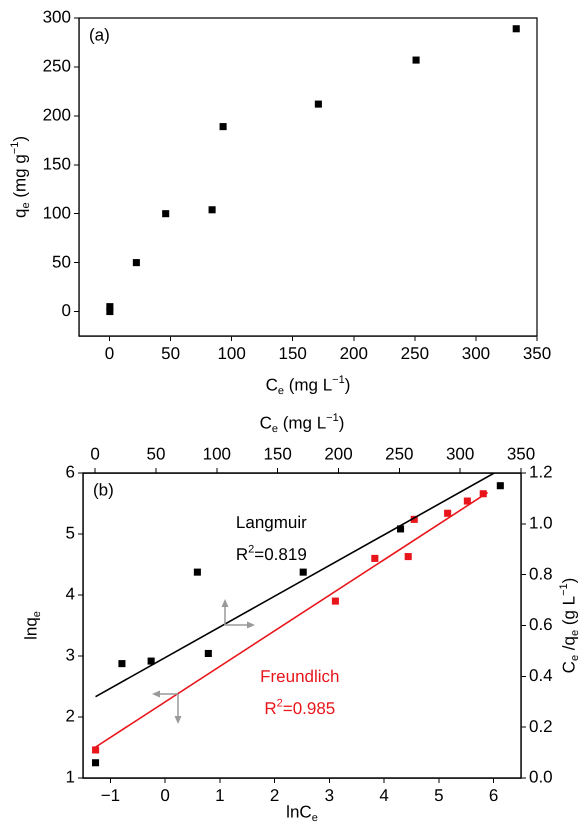 This screenshot has height=832, width=587. I want to click on y-tick-label: 1, so click(70, 777).